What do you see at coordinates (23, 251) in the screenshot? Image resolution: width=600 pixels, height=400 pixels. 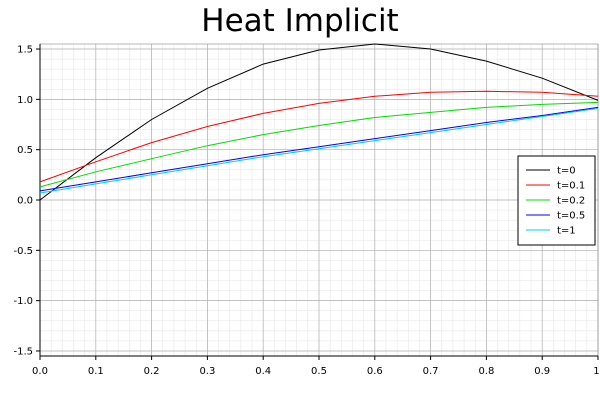 I see `y-tick-label: -0.5` at bounding box center [23, 251].